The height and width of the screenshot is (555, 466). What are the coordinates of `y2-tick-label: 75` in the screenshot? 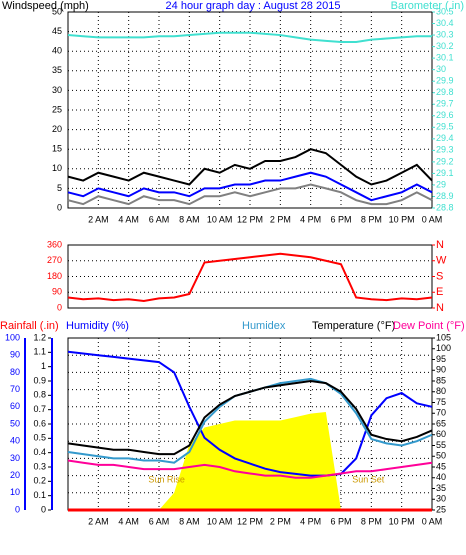 It's located at (441, 402).